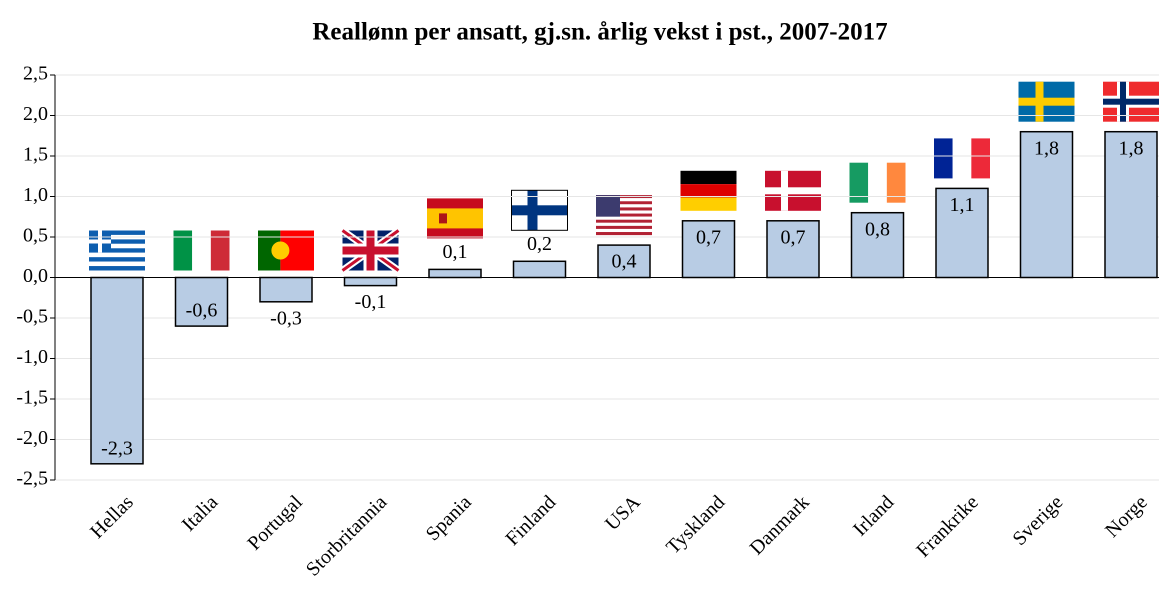 The image size is (1159, 612). I want to click on data-label: -0,1, so click(371, 302).